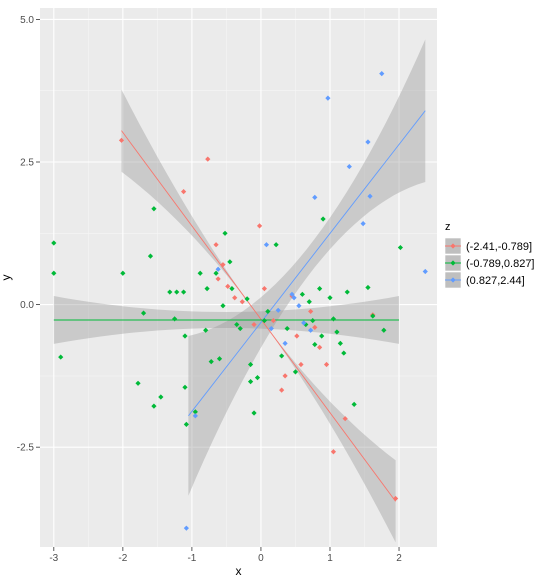 Image resolution: width=540 pixels, height=579 pixels. I want to click on legend-label: (-2.41,-0.789], so click(499, 247).